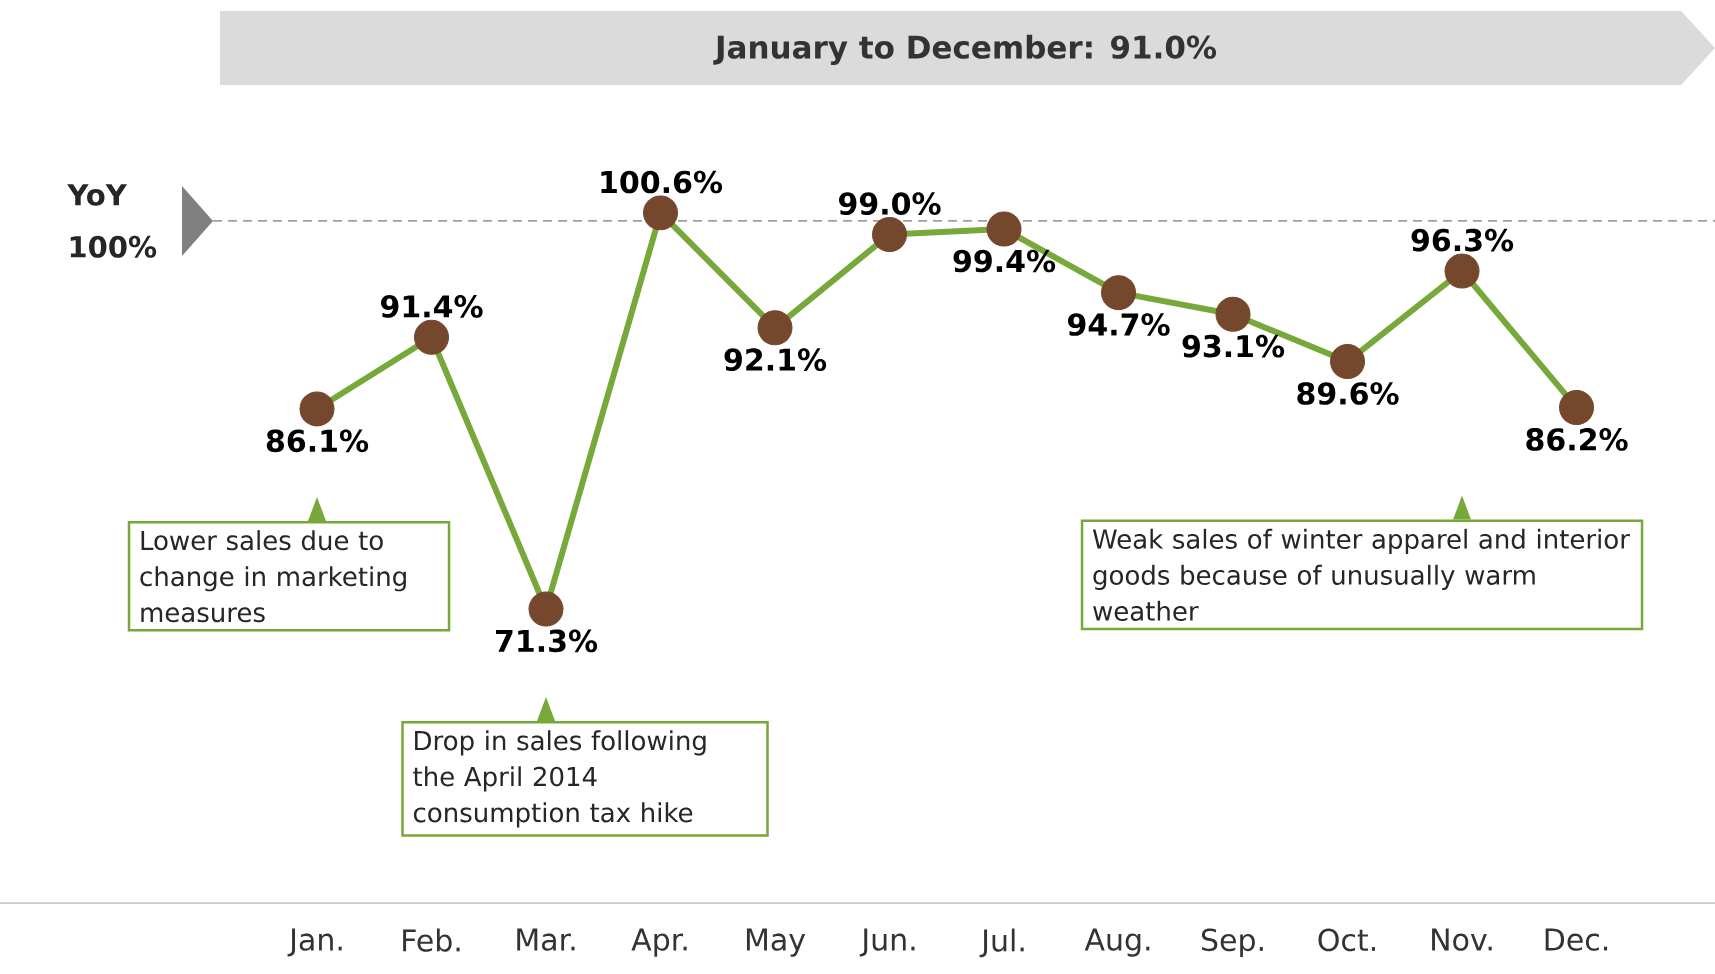  I want to click on annotation: Lower sales due to change in marketing measures, so click(273, 576).